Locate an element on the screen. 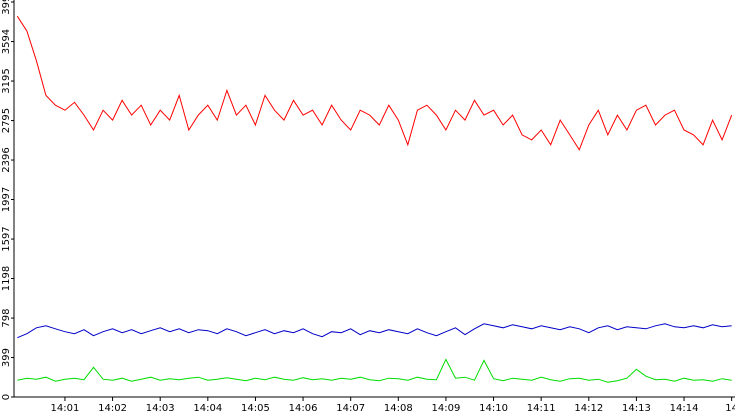 Image resolution: width=735 pixels, height=415 pixels. x-tick-label: 14:03 is located at coordinates (160, 408).